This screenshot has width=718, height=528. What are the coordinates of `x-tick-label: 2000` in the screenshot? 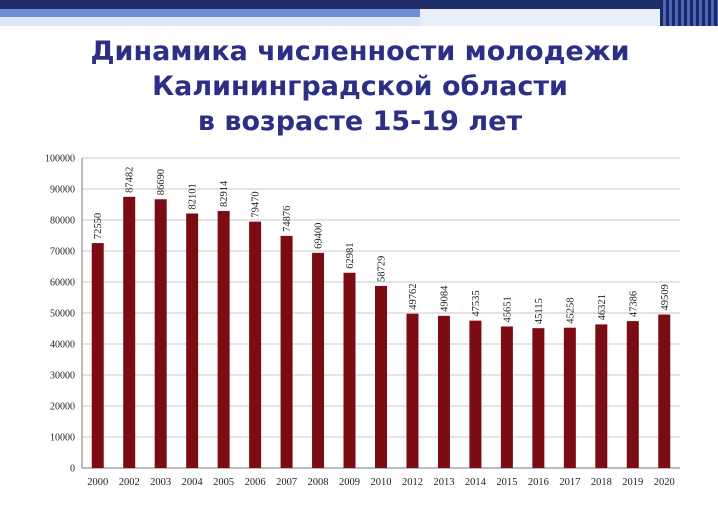 It's located at (97, 482).